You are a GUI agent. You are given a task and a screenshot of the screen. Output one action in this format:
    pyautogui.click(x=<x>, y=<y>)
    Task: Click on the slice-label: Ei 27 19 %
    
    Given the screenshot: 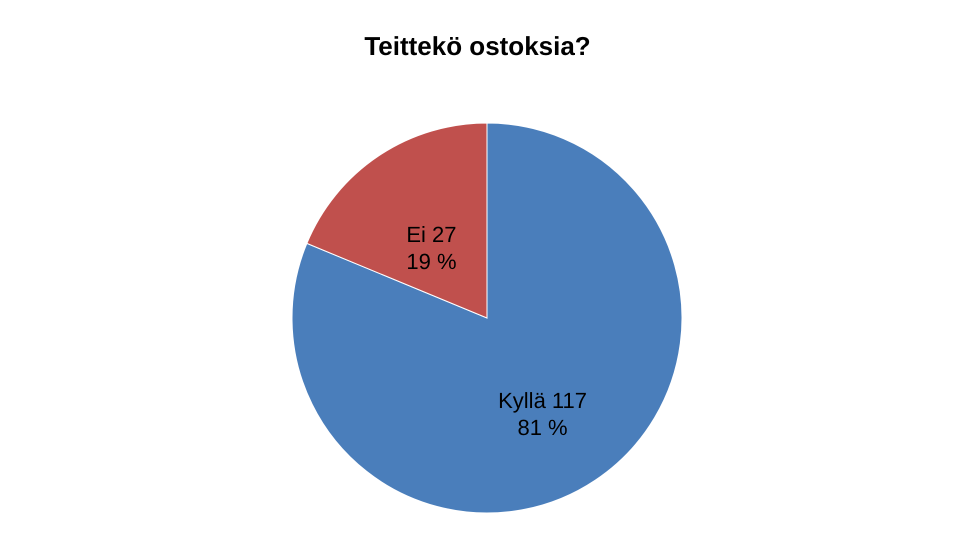 What is the action you would take?
    pyautogui.click(x=431, y=248)
    